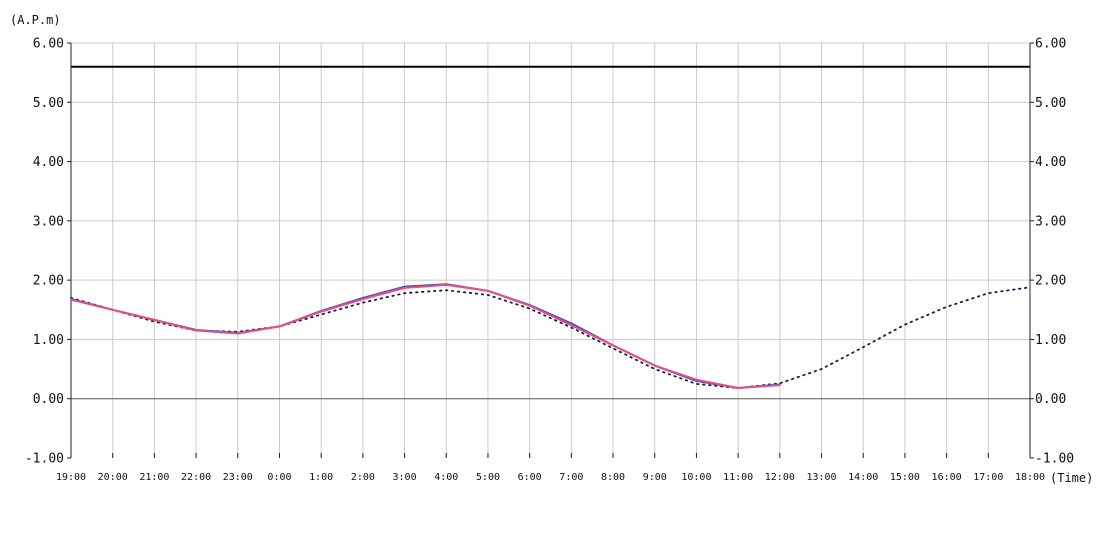 The height and width of the screenshot is (550, 1100). What do you see at coordinates (696, 477) in the screenshot?
I see `x-tick-label: 10:00` at bounding box center [696, 477].